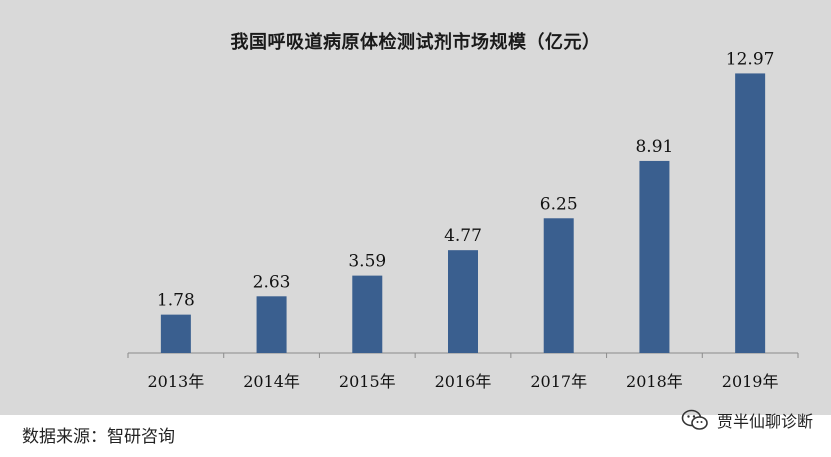  What do you see at coordinates (558, 285) in the screenshot?
I see `bar-2017年` at bounding box center [558, 285].